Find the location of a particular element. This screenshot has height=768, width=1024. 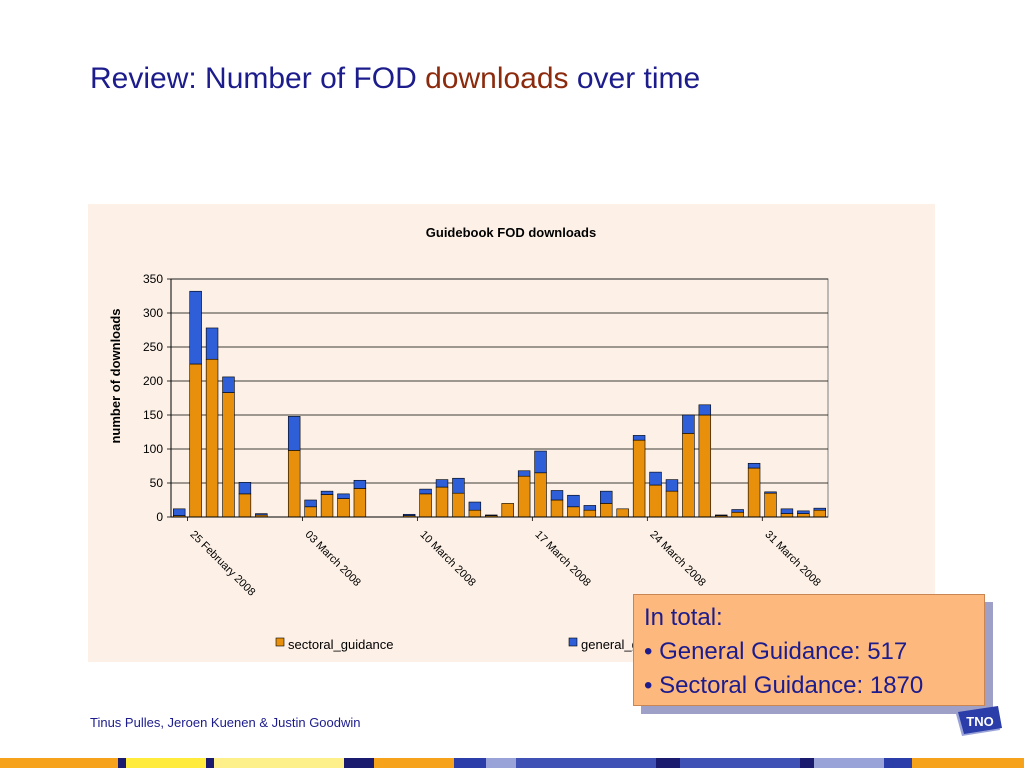

y-axis-label: number of downloads is located at coordinates (115, 375).